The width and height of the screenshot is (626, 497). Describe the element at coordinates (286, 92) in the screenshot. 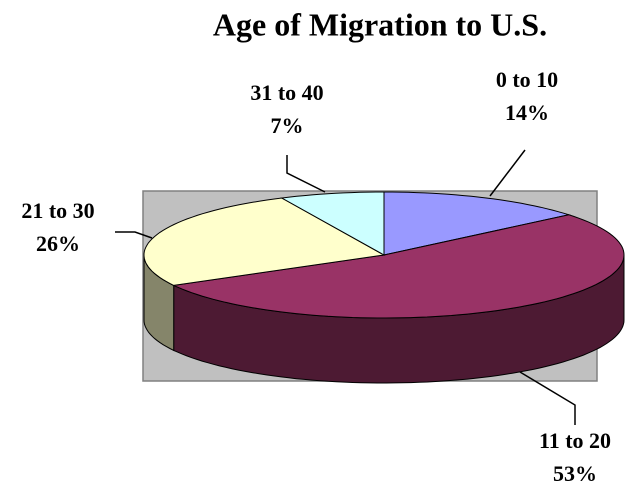

I see `slice-label: 31 to 40` at that location.